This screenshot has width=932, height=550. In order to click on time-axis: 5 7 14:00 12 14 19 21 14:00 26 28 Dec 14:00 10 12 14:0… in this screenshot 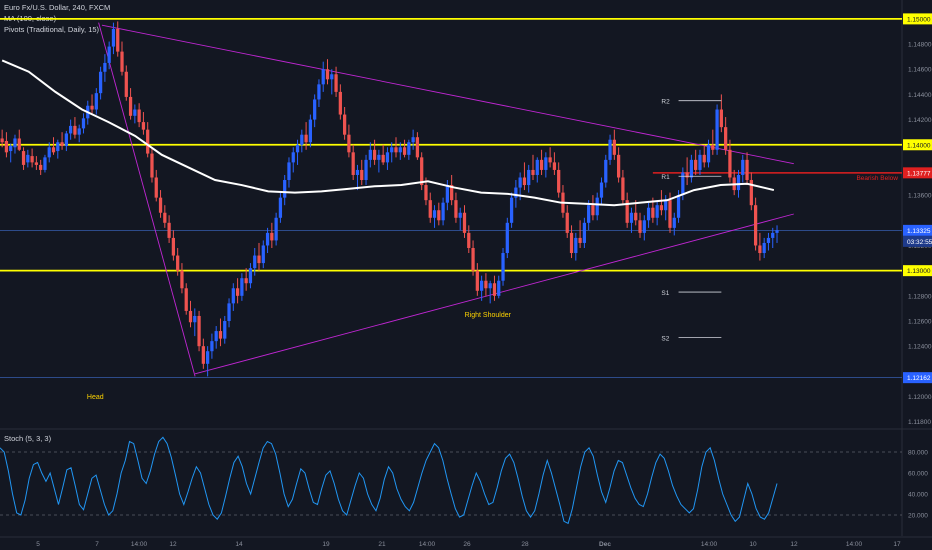, I will do `click(468, 544)`.